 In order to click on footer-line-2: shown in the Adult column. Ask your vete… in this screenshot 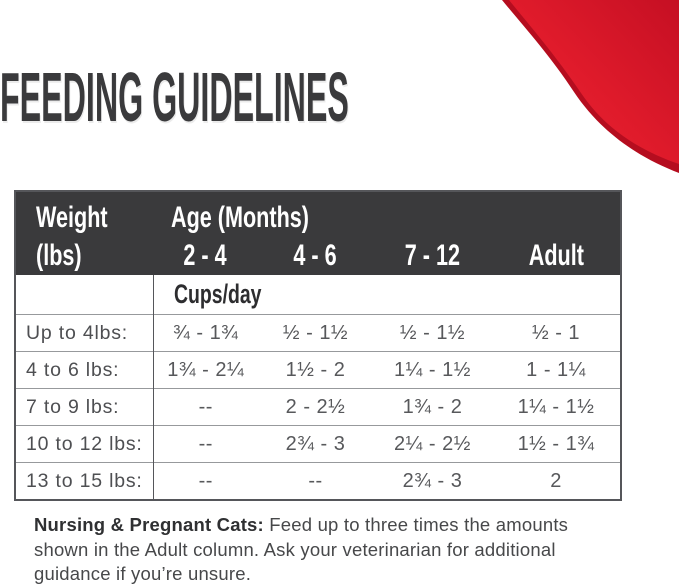, I will do `click(295, 549)`.